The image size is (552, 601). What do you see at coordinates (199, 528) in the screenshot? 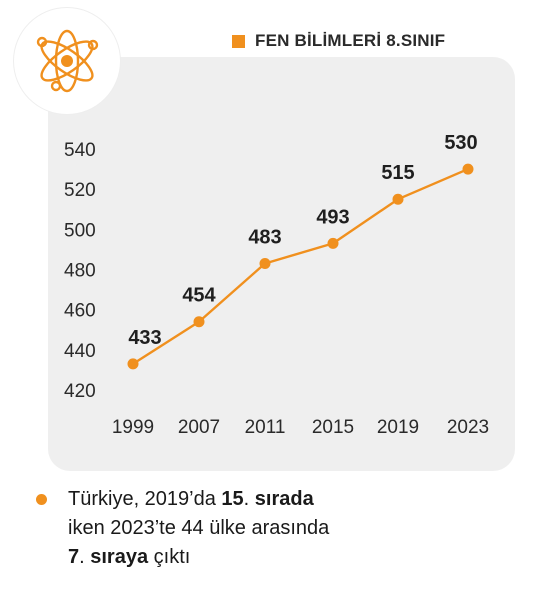
I see `note-line-2: iken 2023’te 44 ülke arasında` at bounding box center [199, 528].